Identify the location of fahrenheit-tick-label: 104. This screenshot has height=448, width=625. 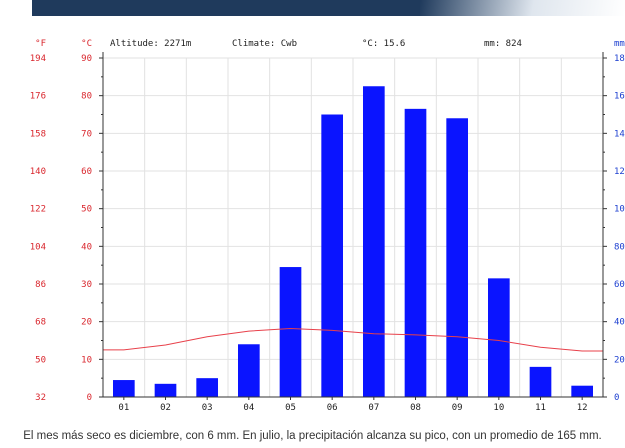
(38, 247).